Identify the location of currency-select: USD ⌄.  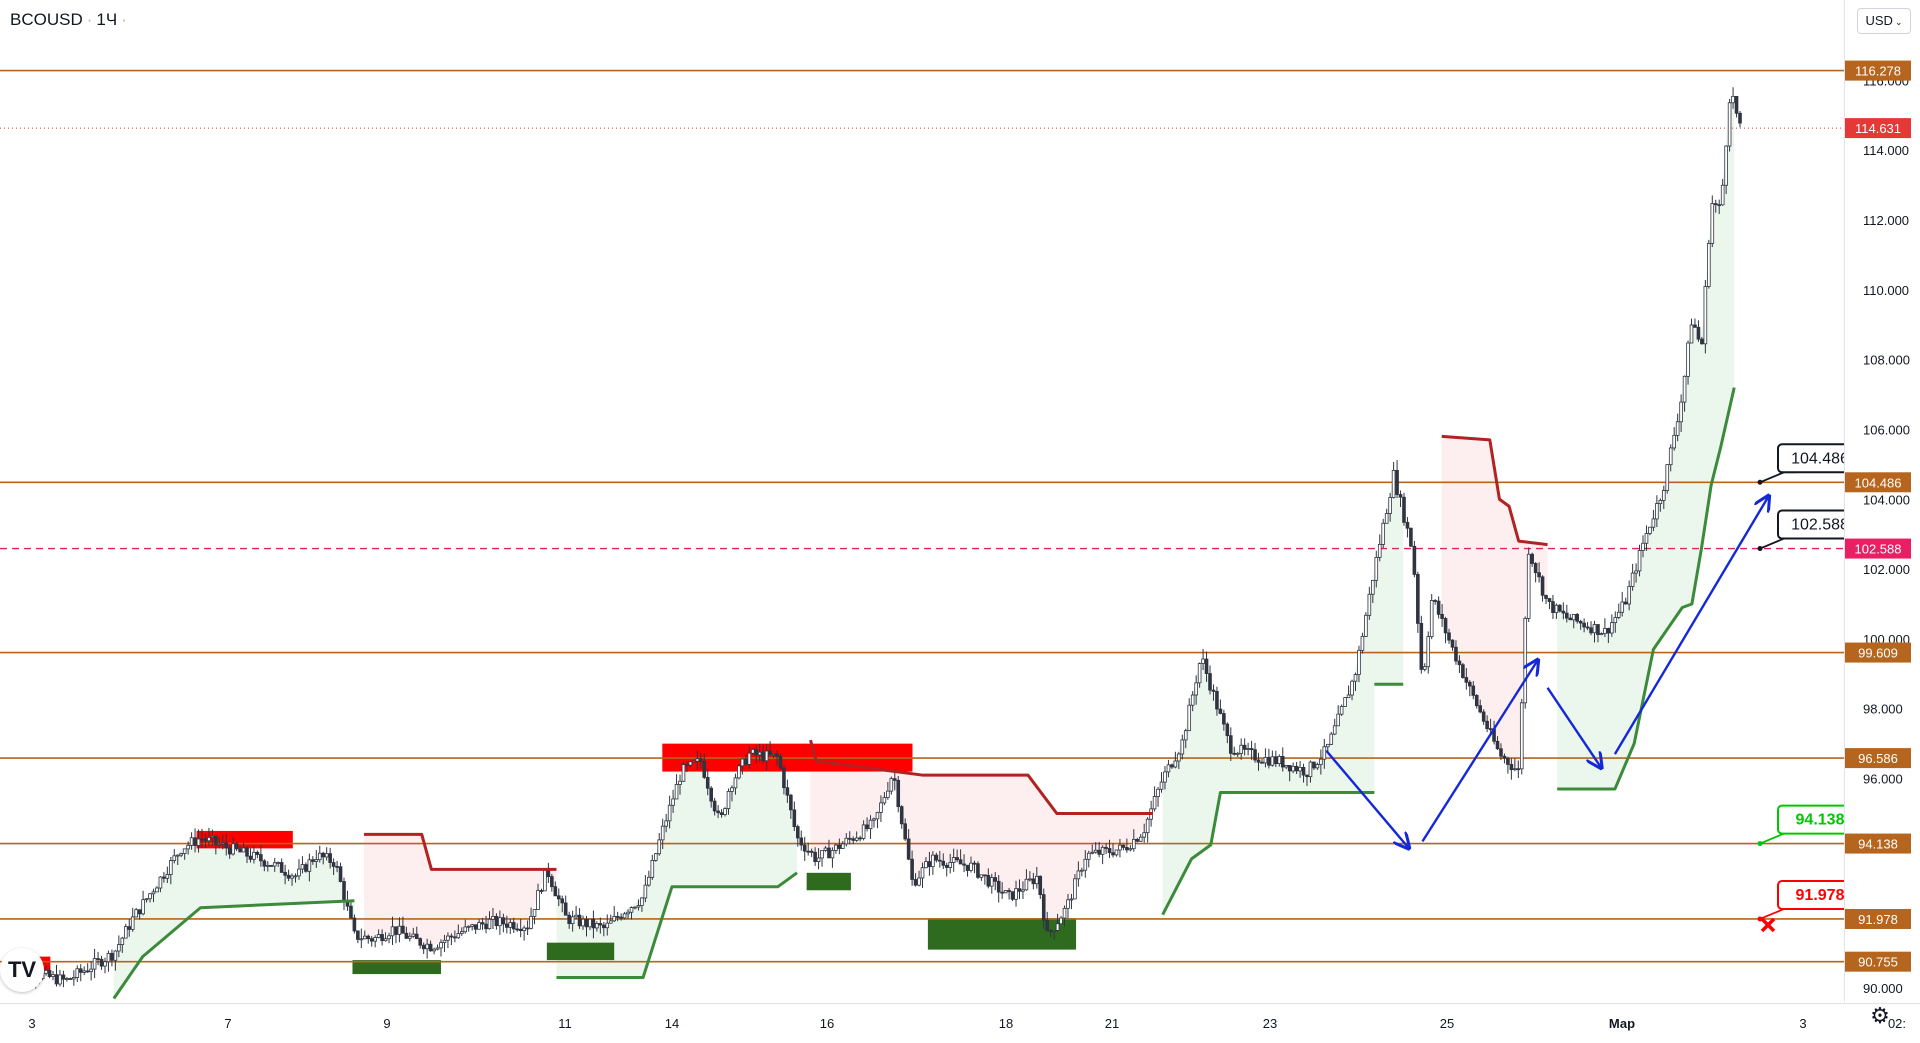
(1884, 21).